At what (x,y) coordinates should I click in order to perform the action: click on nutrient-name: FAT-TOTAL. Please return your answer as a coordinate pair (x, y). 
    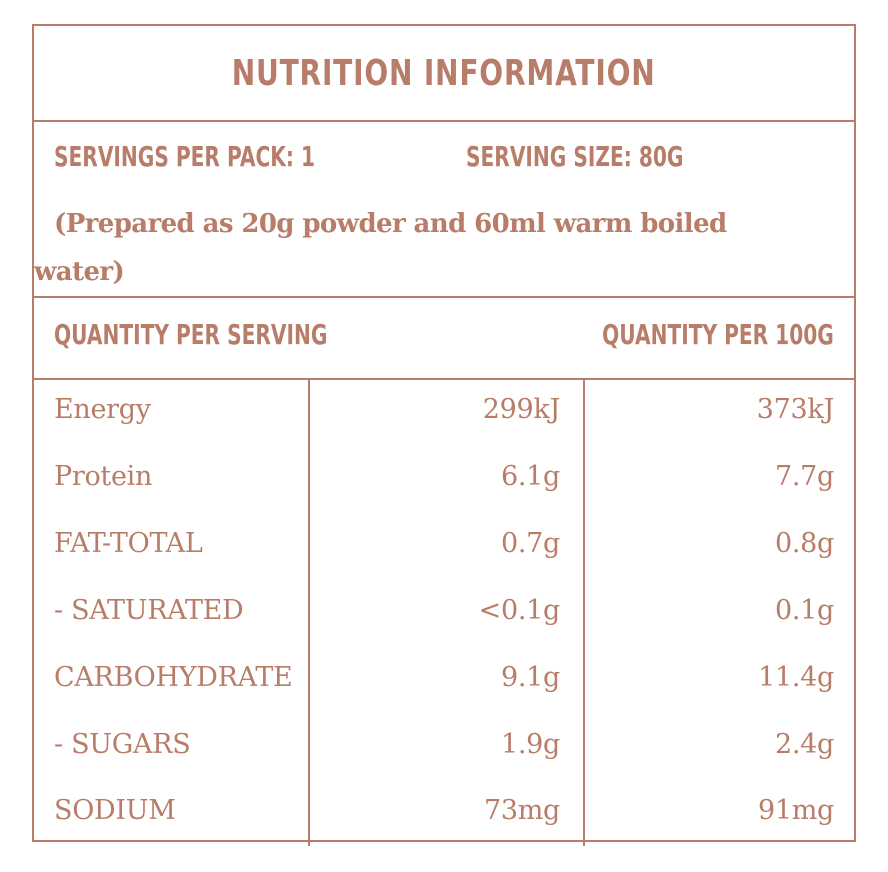
    Looking at the image, I should click on (128, 543).